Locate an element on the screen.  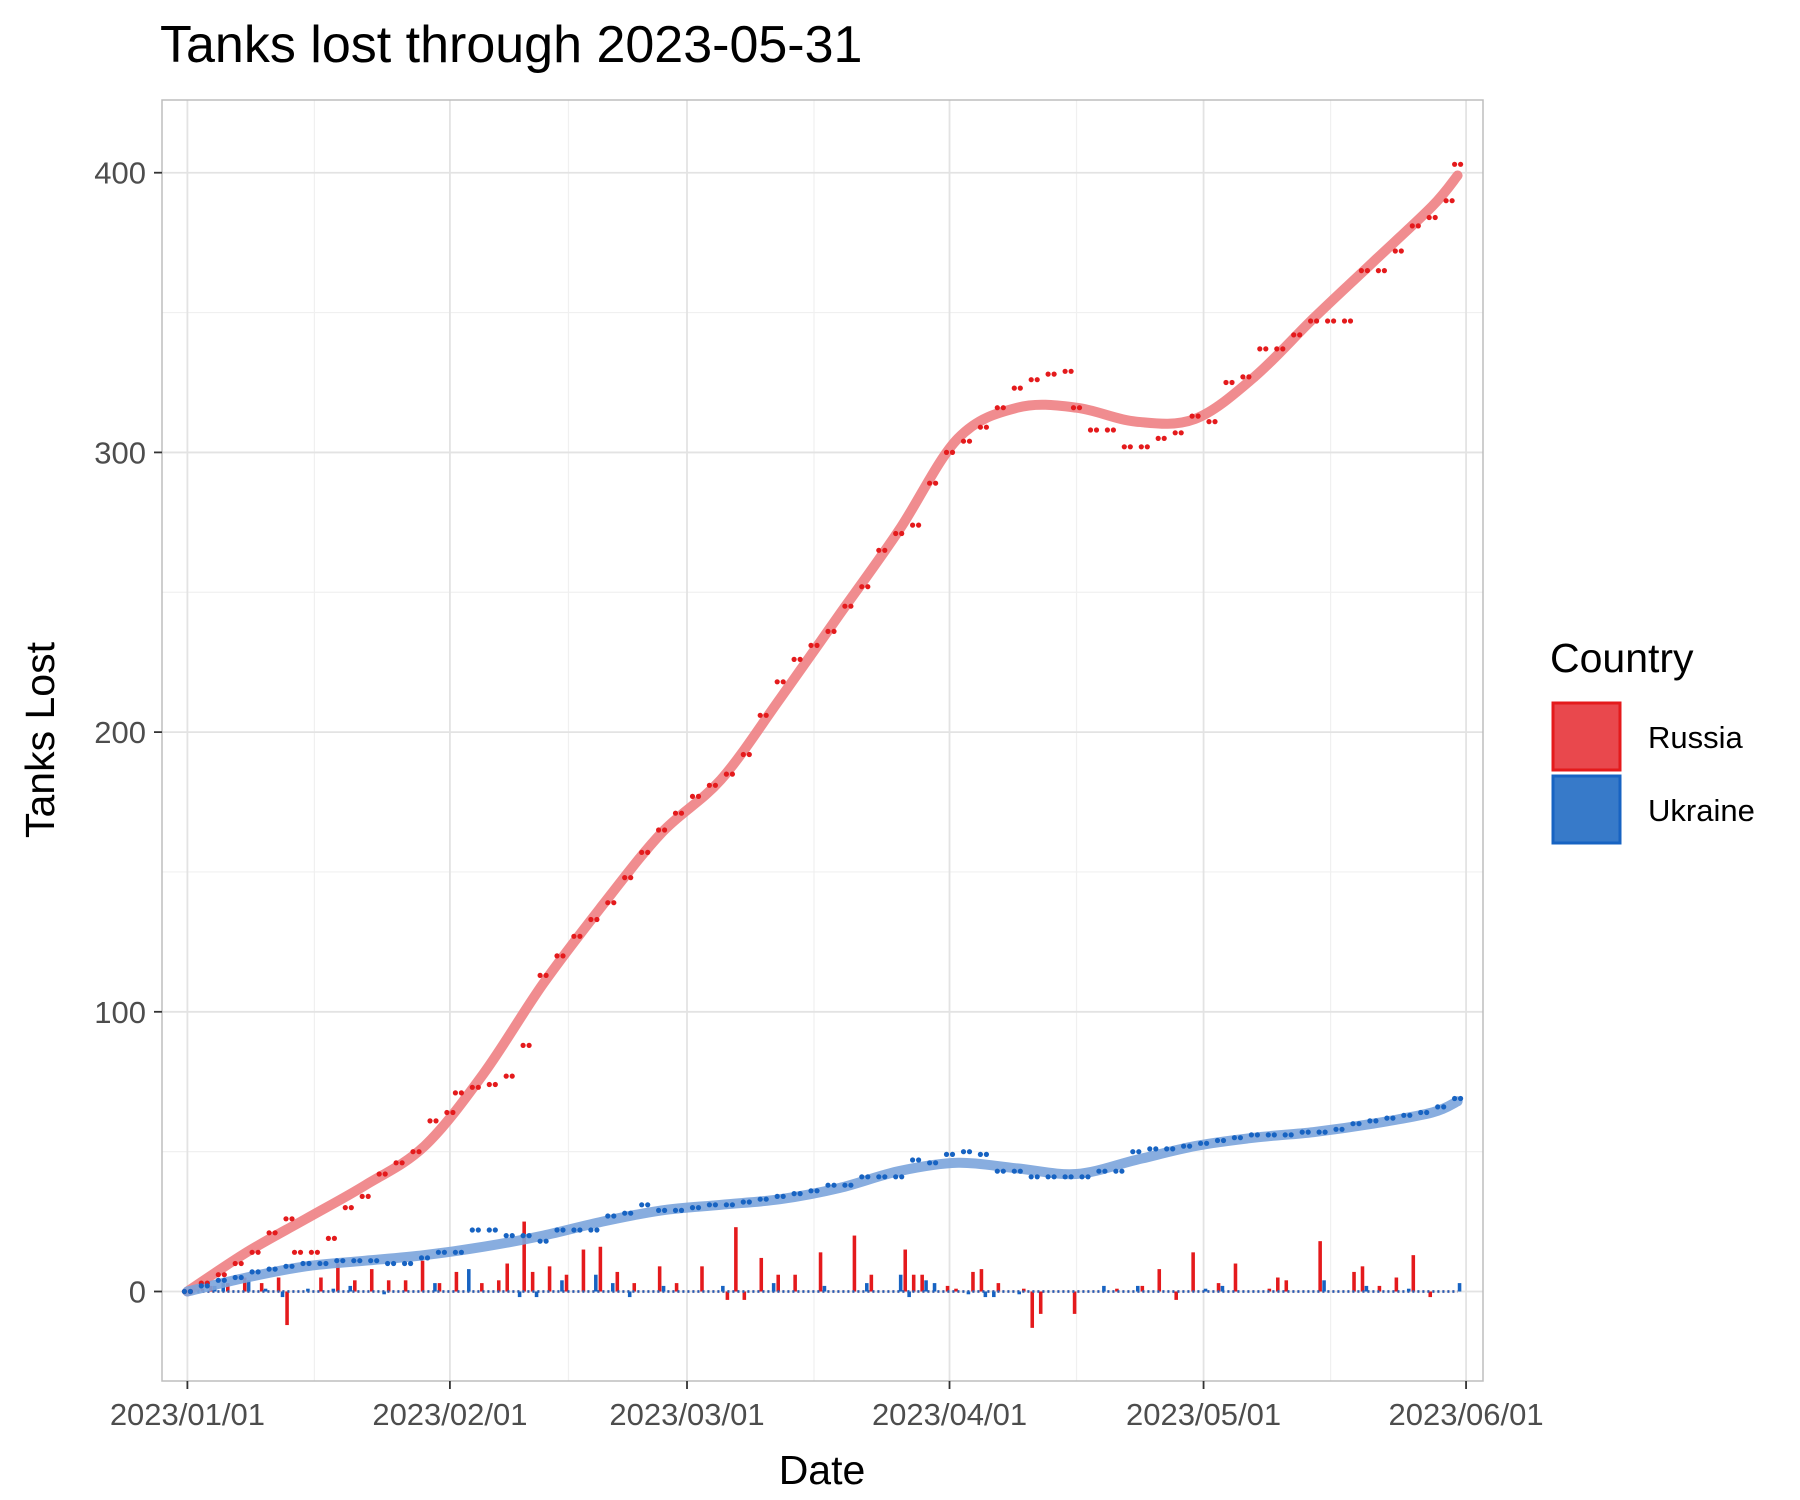
legend-label-russia: Russia is located at coordinates (1696, 737).